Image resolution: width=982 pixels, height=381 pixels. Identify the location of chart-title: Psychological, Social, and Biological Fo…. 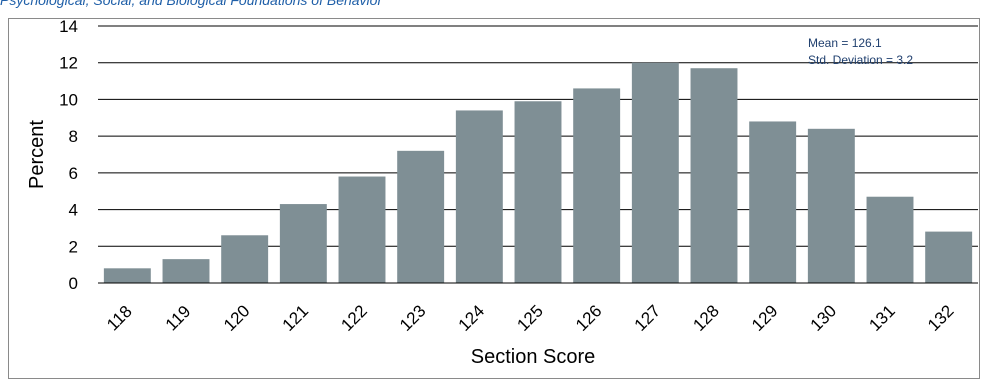
(191, 4).